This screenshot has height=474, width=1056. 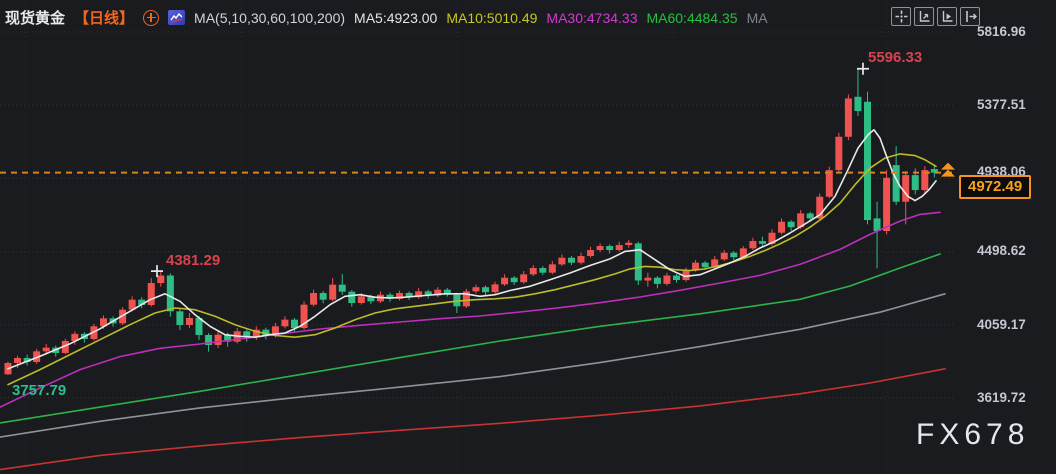 What do you see at coordinates (935, 16) in the screenshot?
I see `chart-toolbar` at bounding box center [935, 16].